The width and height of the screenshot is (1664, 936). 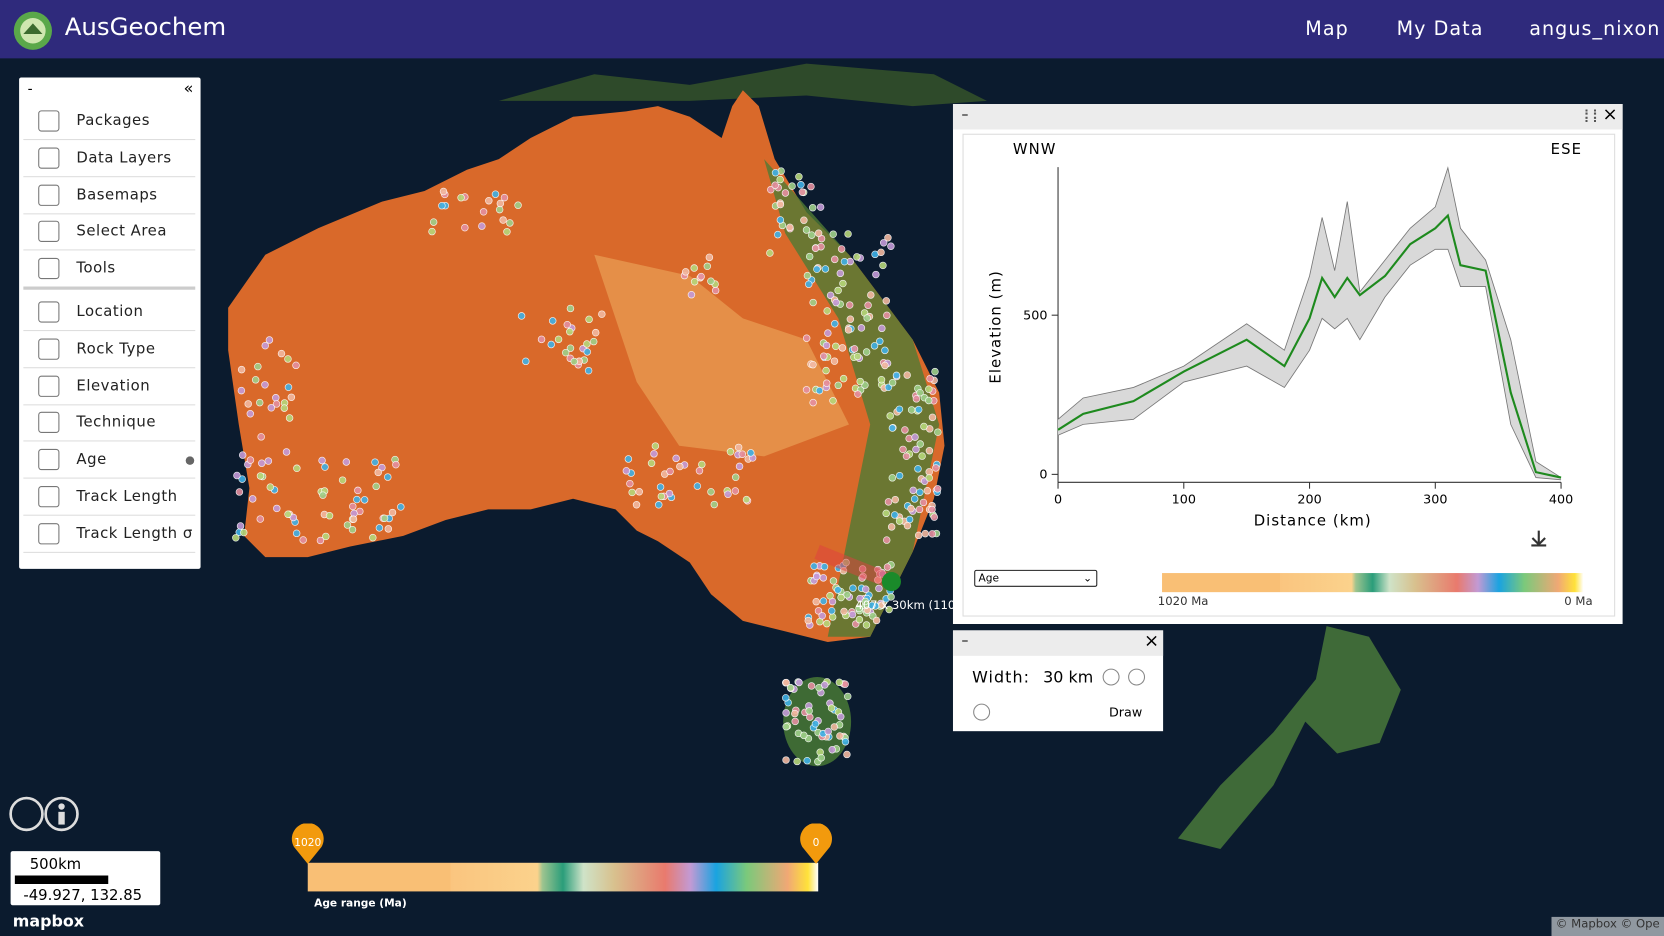 What do you see at coordinates (109, 497) in the screenshot?
I see `sidebar-item: Track Length` at bounding box center [109, 497].